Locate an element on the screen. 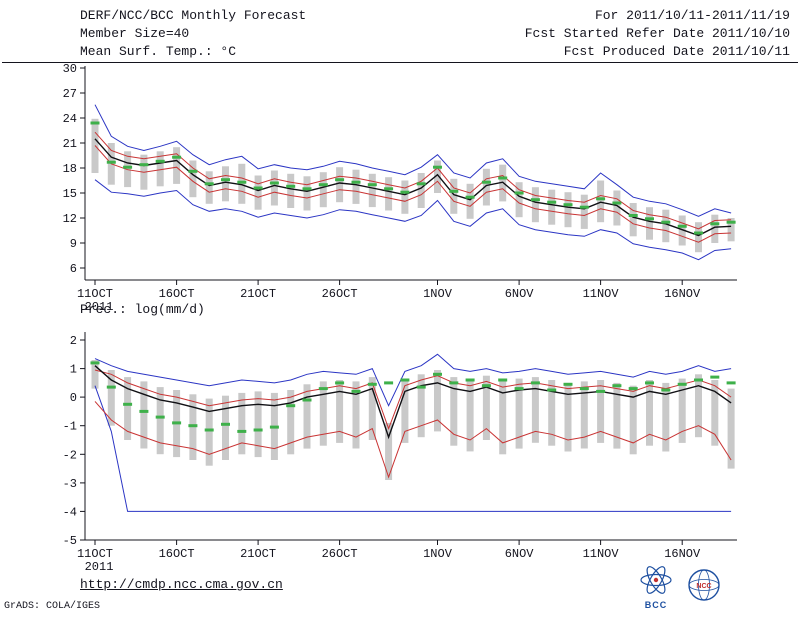  fcst-produced-date: Fcst Produced Date 2011/10/11 is located at coordinates (676, 51).